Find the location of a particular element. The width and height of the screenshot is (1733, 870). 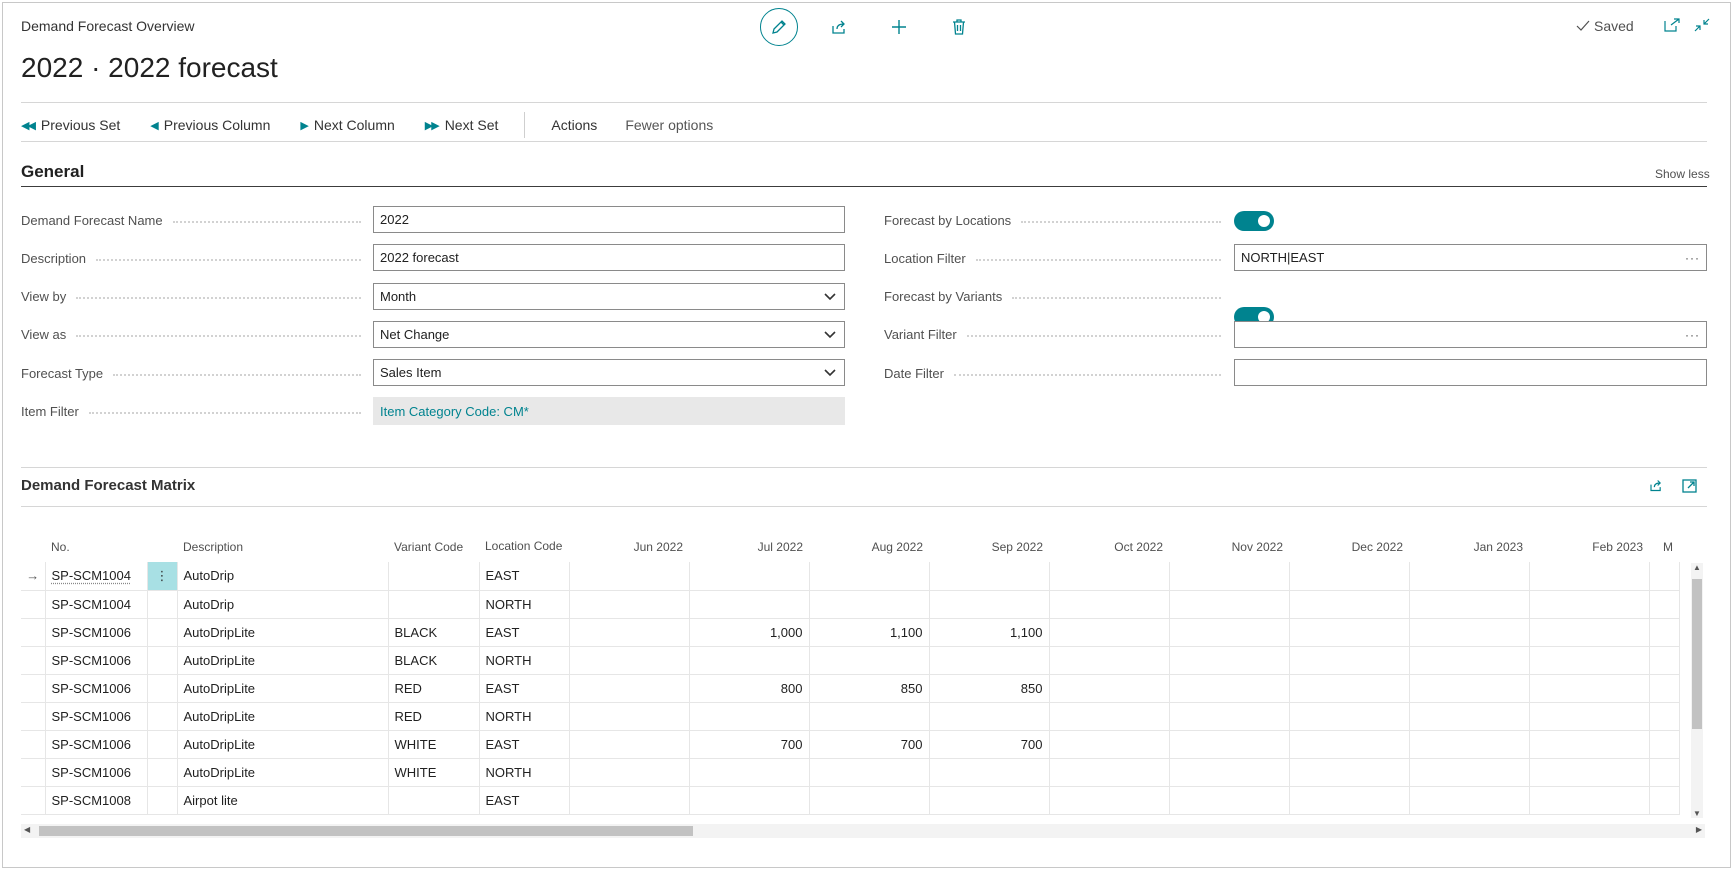

next-column-button: ▶ Next Column is located at coordinates (347, 125).